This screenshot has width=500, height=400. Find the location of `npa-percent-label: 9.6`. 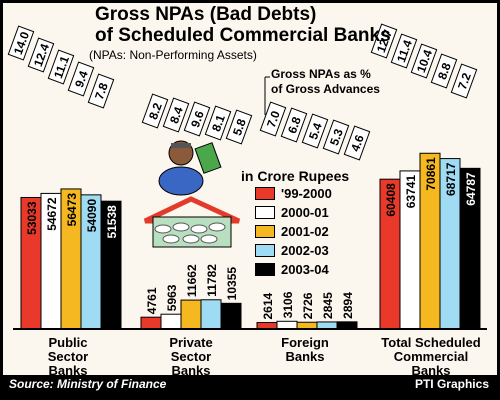

npa-percent-label: 9.6 is located at coordinates (197, 119).